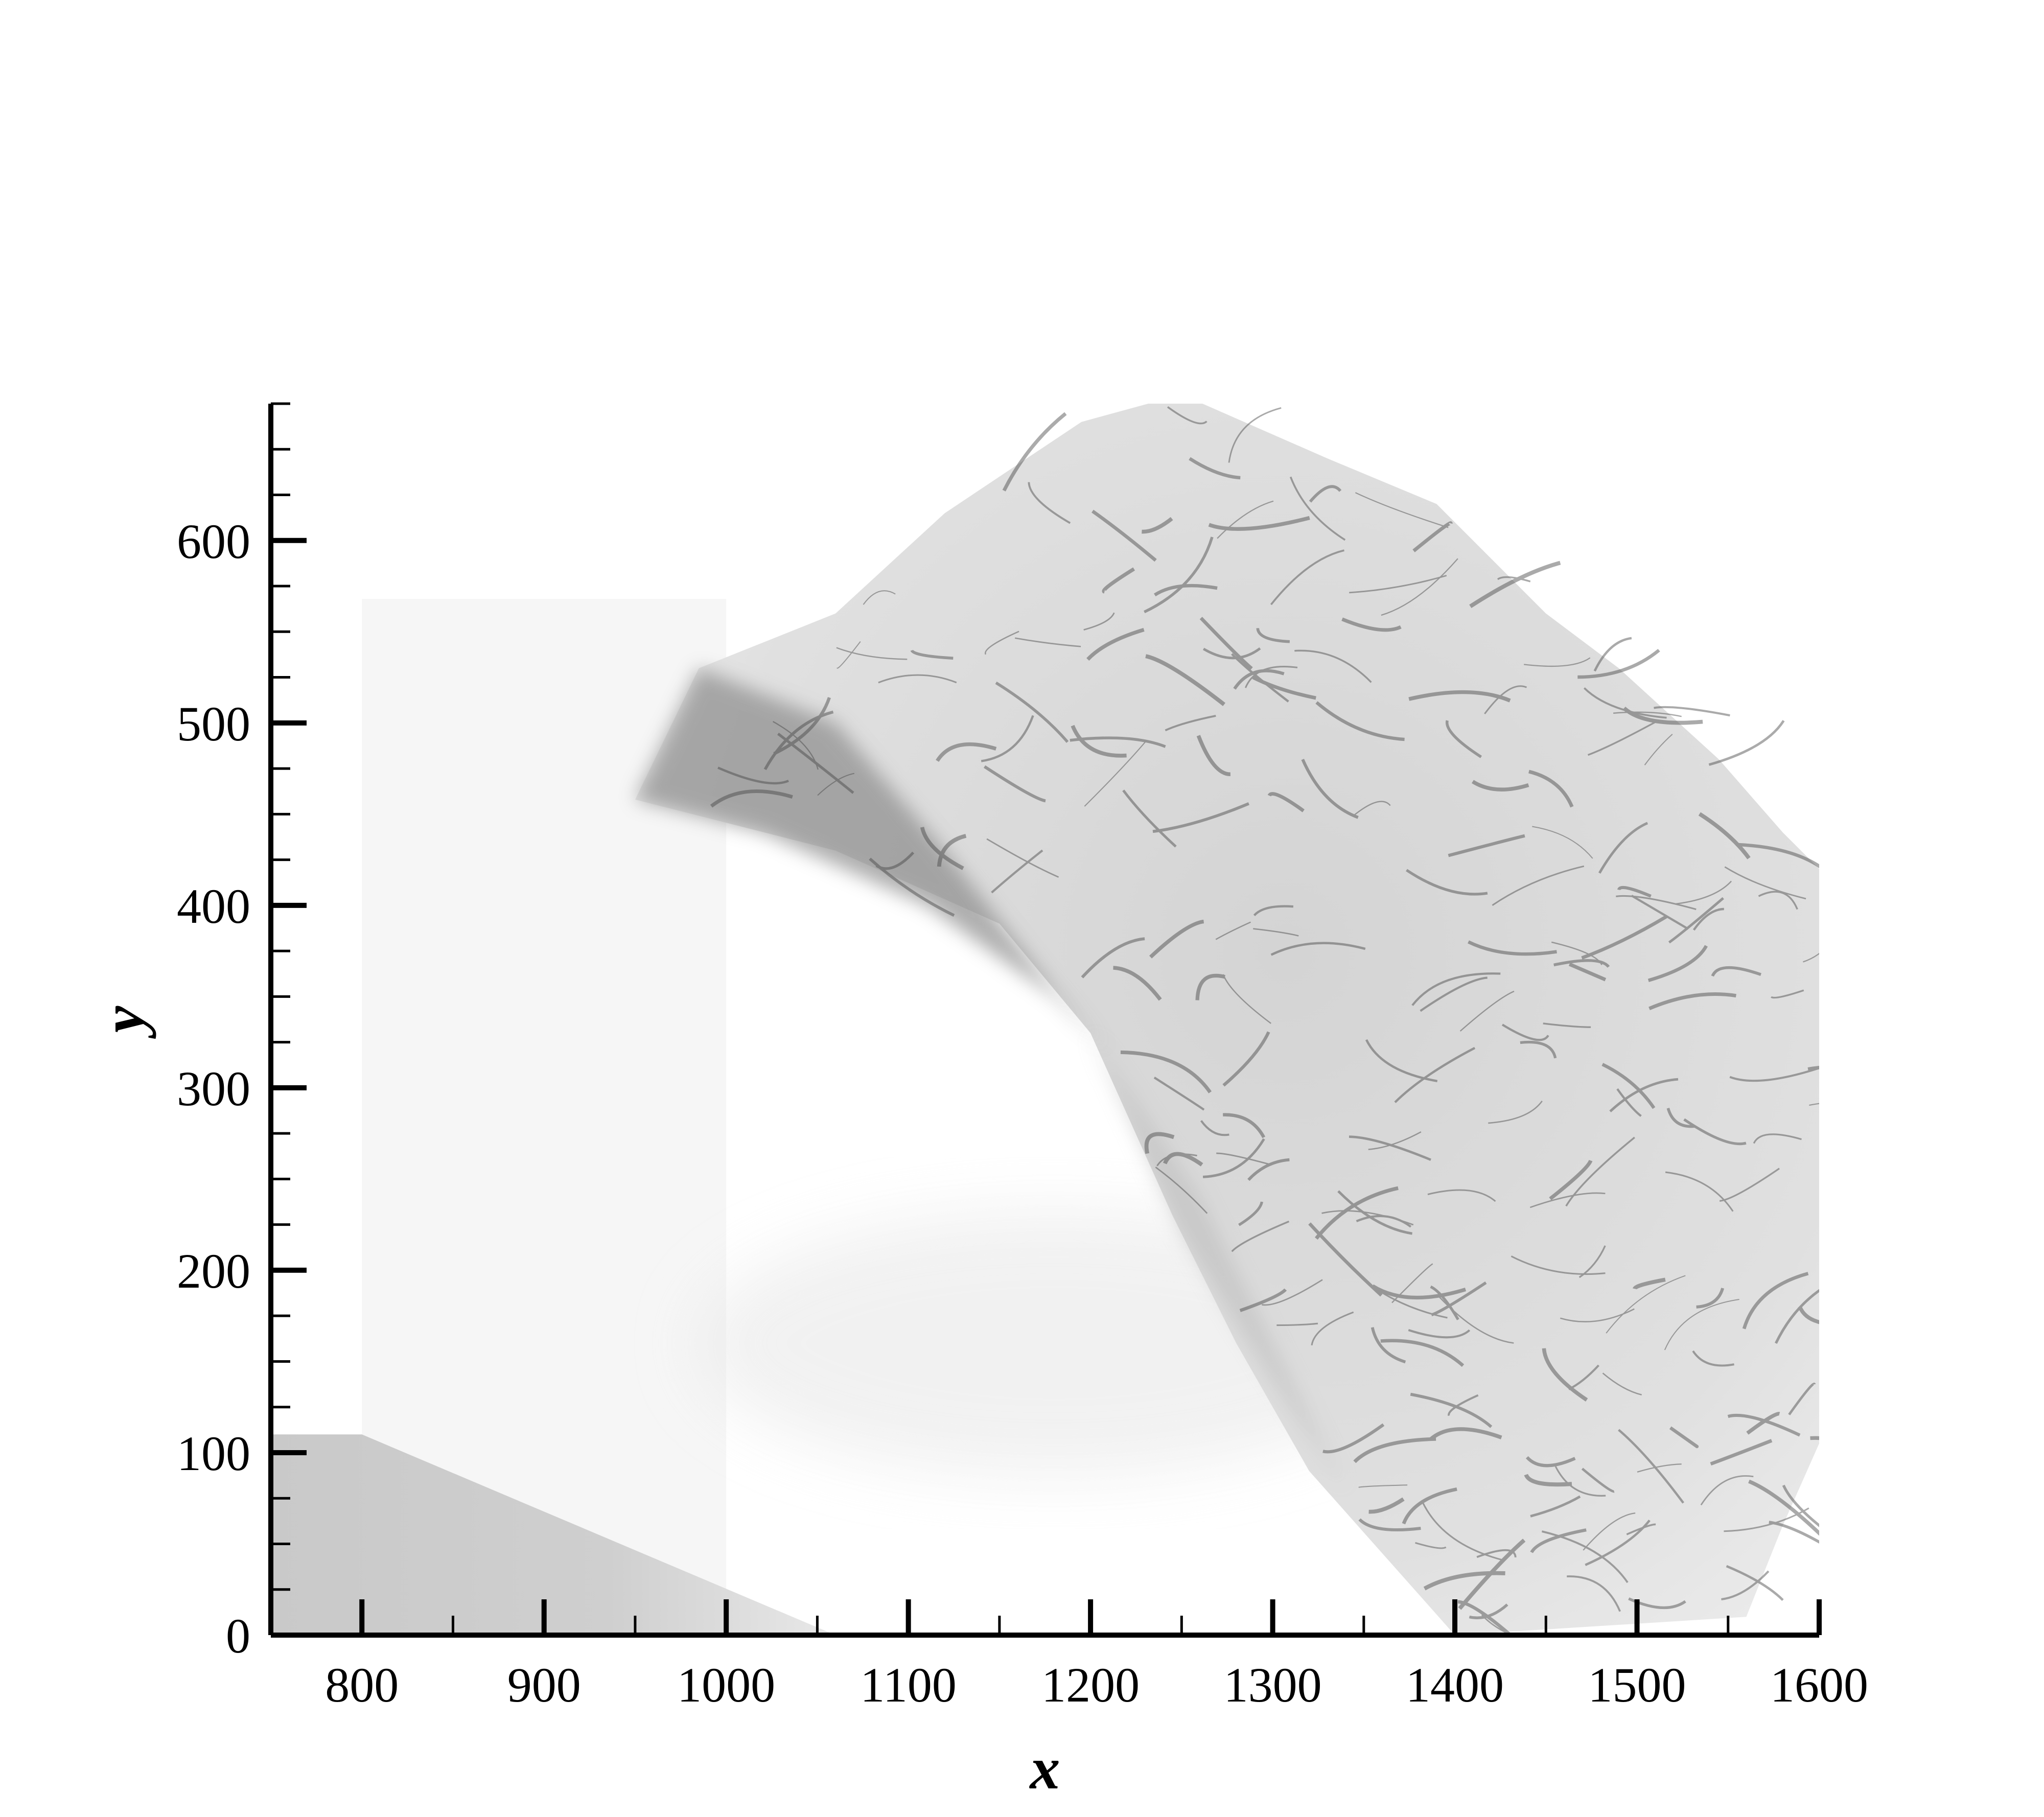 The image size is (2044, 1817). Describe the element at coordinates (213, 723) in the screenshot. I see `y-tick-label: 500` at that location.